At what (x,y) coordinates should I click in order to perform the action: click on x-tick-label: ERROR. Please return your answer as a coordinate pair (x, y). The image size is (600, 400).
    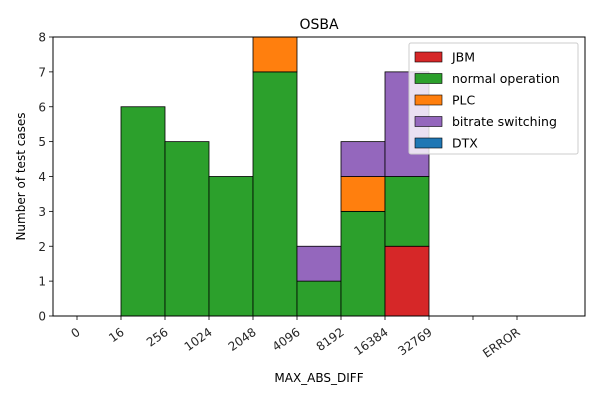
    Looking at the image, I should click on (501, 343).